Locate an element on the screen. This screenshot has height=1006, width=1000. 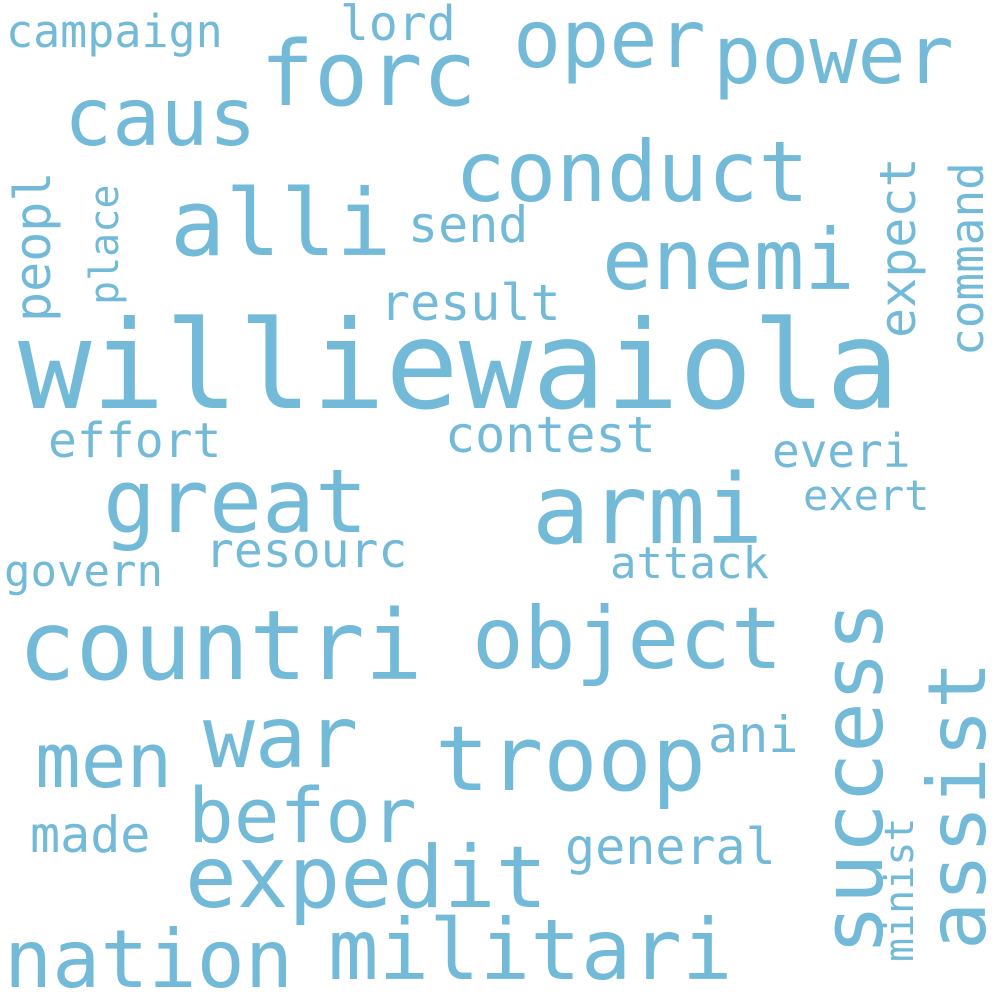
word-campaign: campaign is located at coordinates (114, 31).